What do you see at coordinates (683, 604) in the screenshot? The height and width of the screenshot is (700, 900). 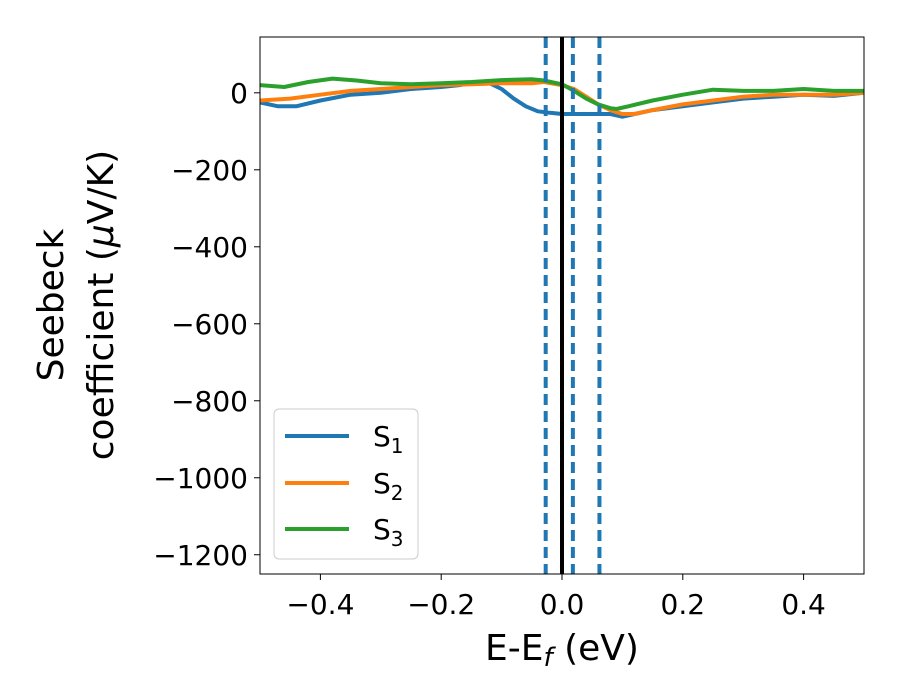 I see `x-tick-label: 0.2` at bounding box center [683, 604].